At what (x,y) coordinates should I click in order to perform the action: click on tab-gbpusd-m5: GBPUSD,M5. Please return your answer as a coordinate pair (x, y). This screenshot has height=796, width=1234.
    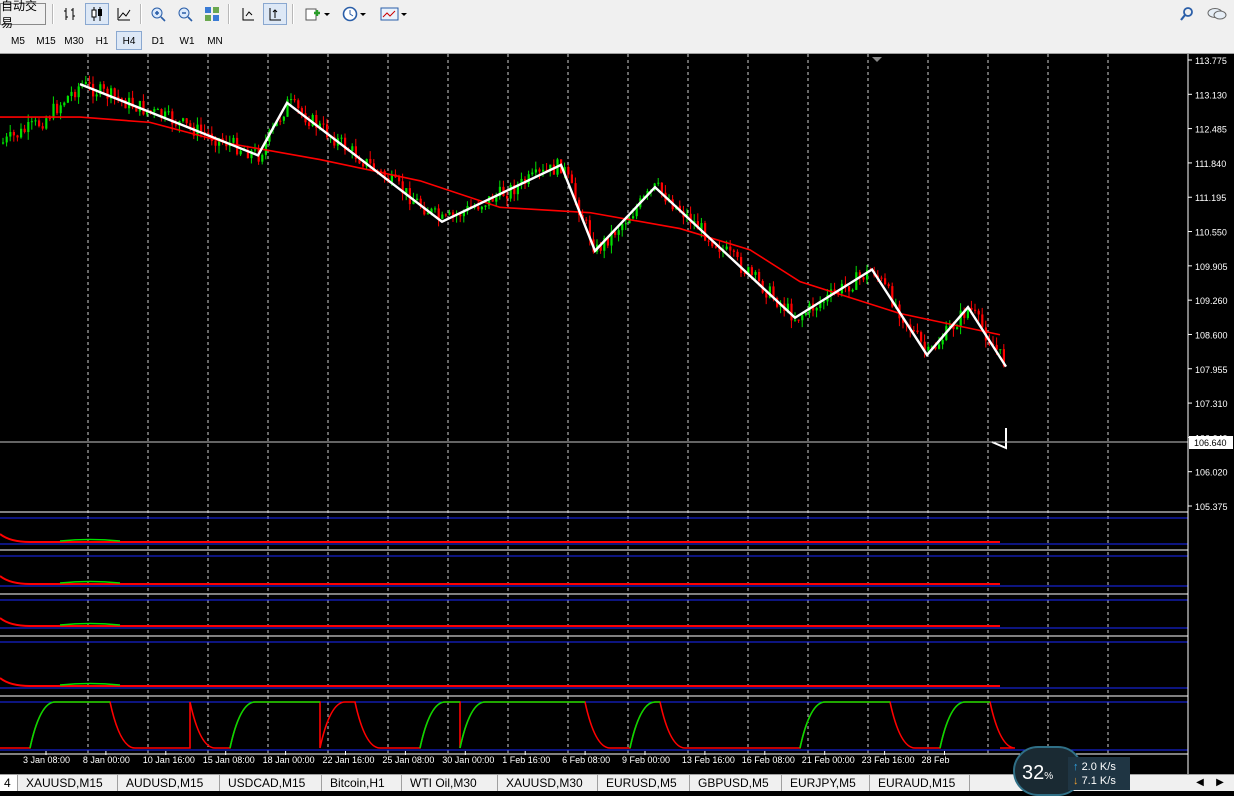
    Looking at the image, I should click on (736, 783).